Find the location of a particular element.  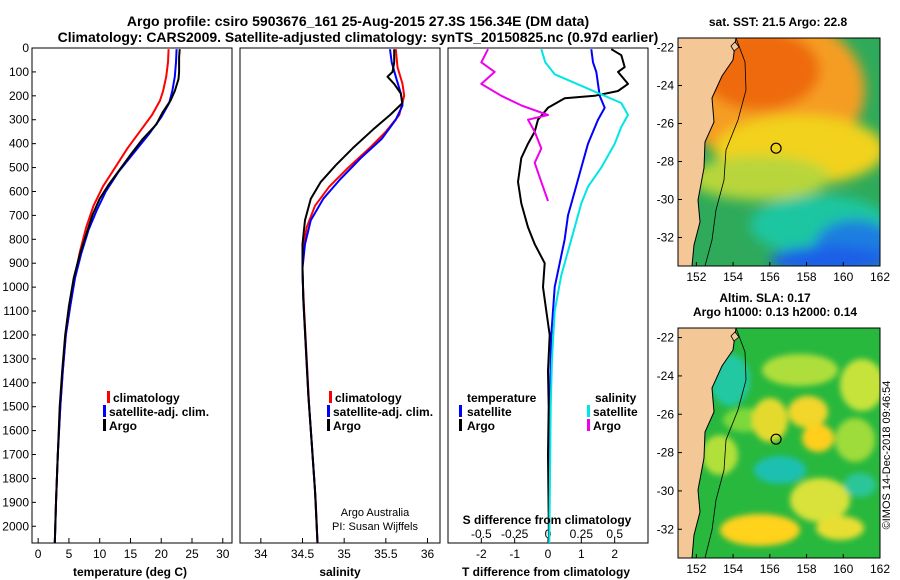

x-tick-label: 1 is located at coordinates (581, 554).